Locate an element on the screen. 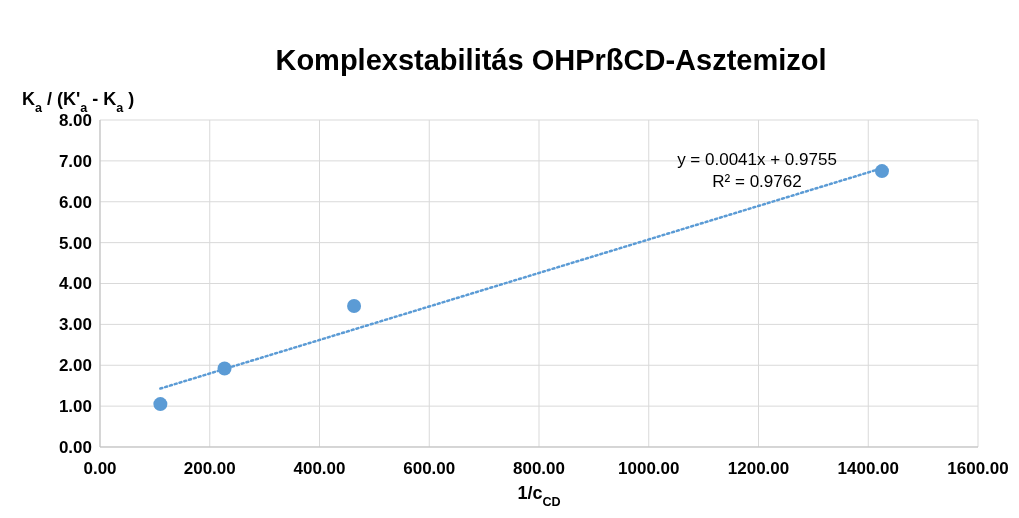 The image size is (1019, 518). y-tick-label: 3.00 is located at coordinates (75, 325).